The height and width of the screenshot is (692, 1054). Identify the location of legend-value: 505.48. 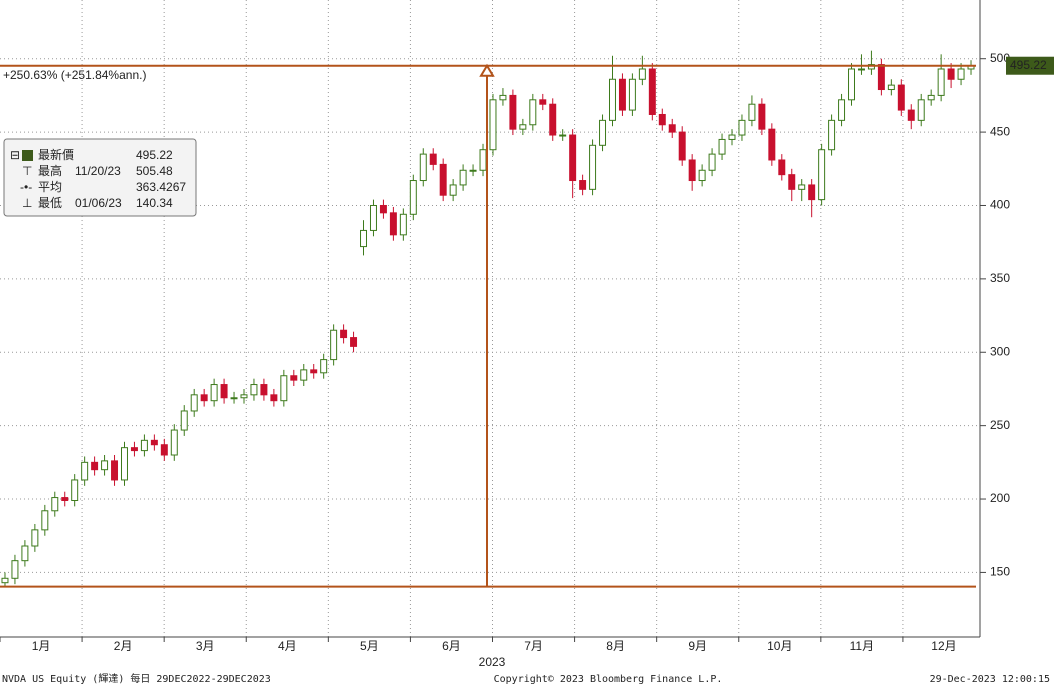
(154, 171).